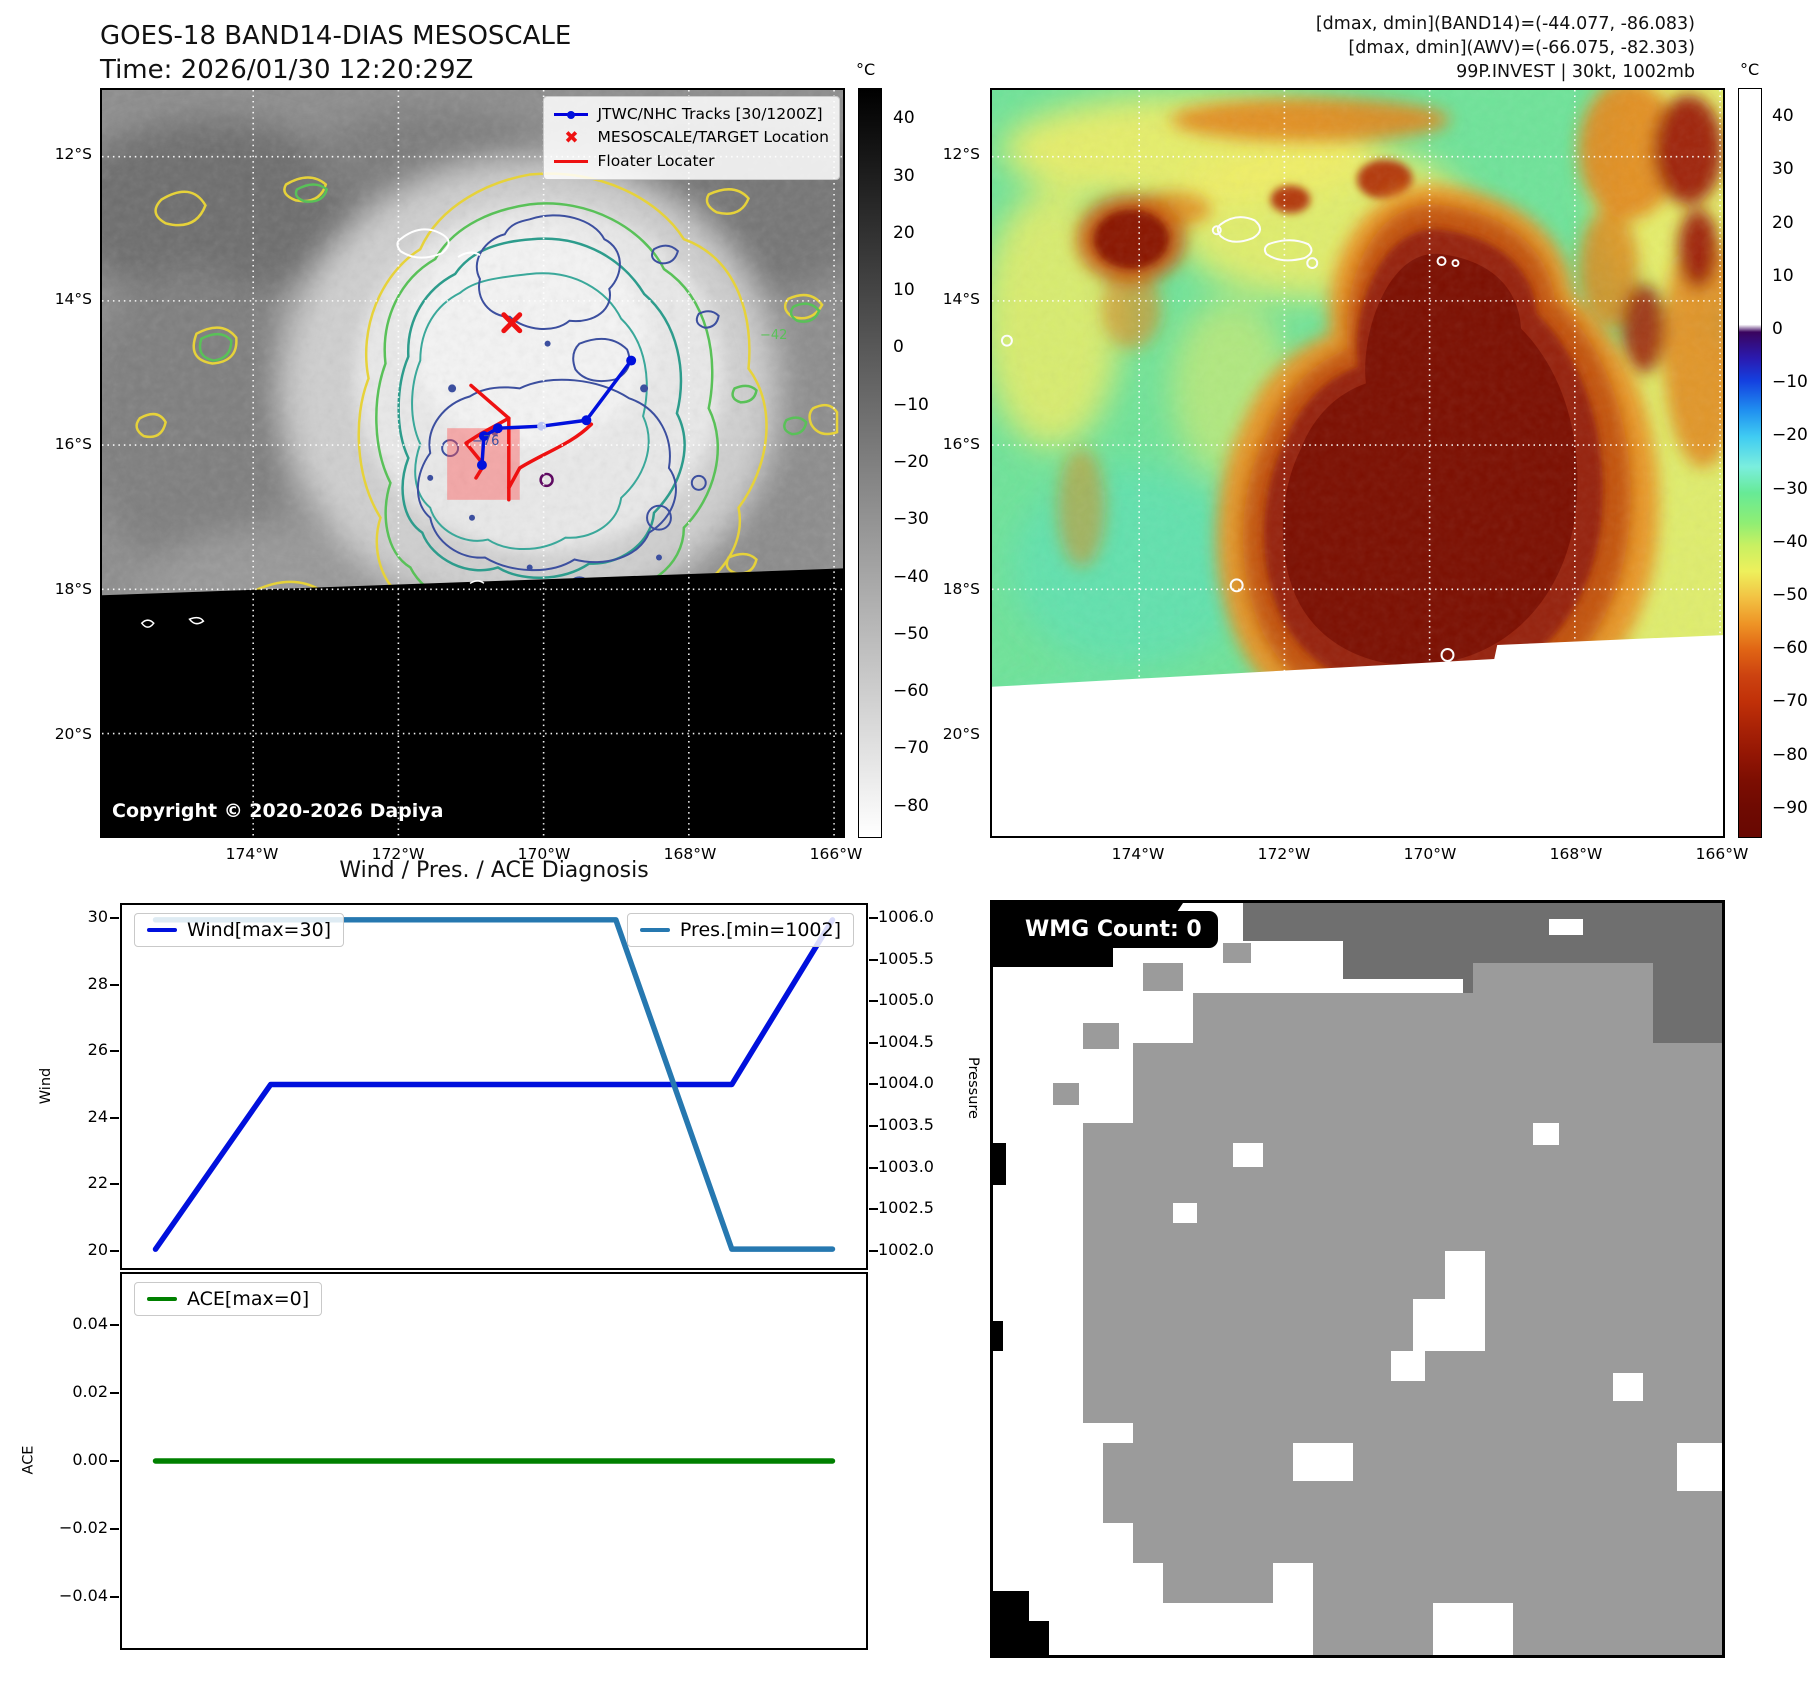 The image size is (1813, 1690). I want to click on target-x-marker, so click(512, 323).